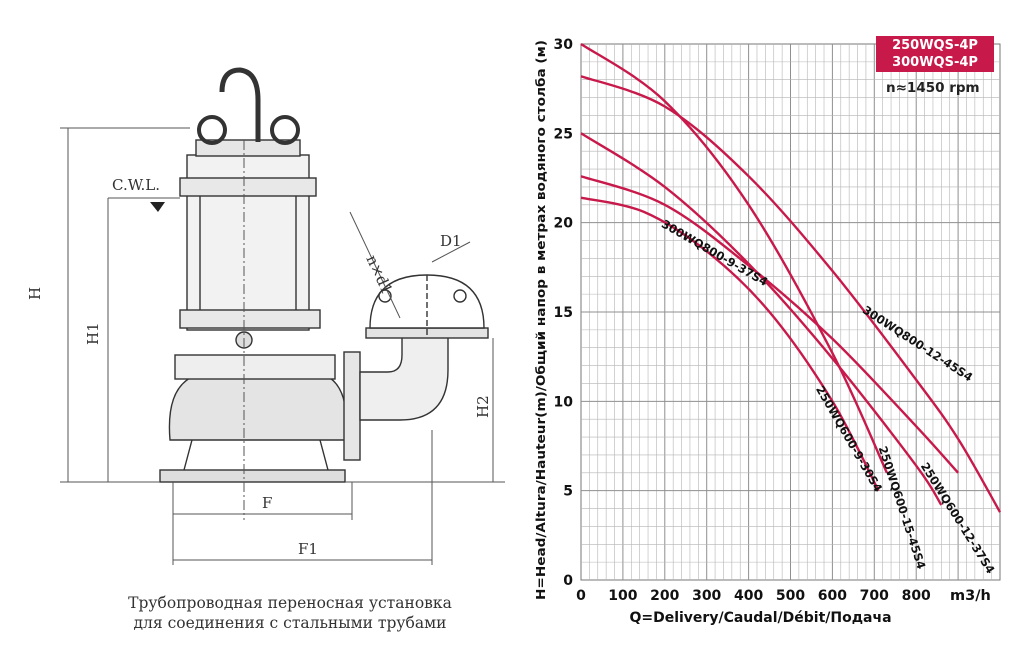 The width and height of the screenshot is (1024, 646). I want to click on x-tick-label: 700, so click(874, 596).